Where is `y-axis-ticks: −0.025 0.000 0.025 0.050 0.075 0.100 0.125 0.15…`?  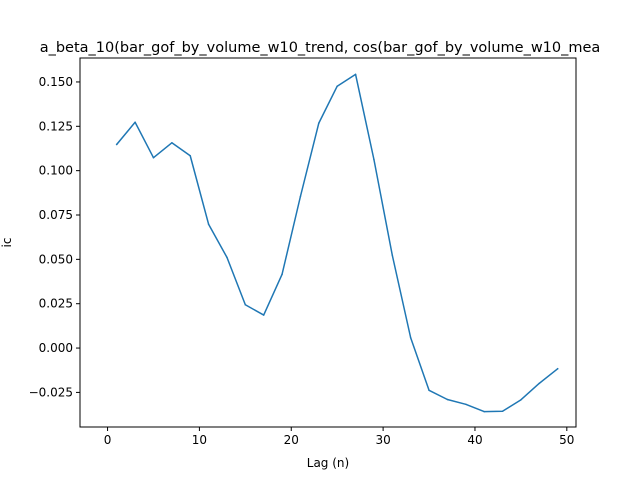
y-axis-ticks: −0.025 0.000 0.025 0.050 0.075 0.100 0.125 0.15… is located at coordinates (54, 237).